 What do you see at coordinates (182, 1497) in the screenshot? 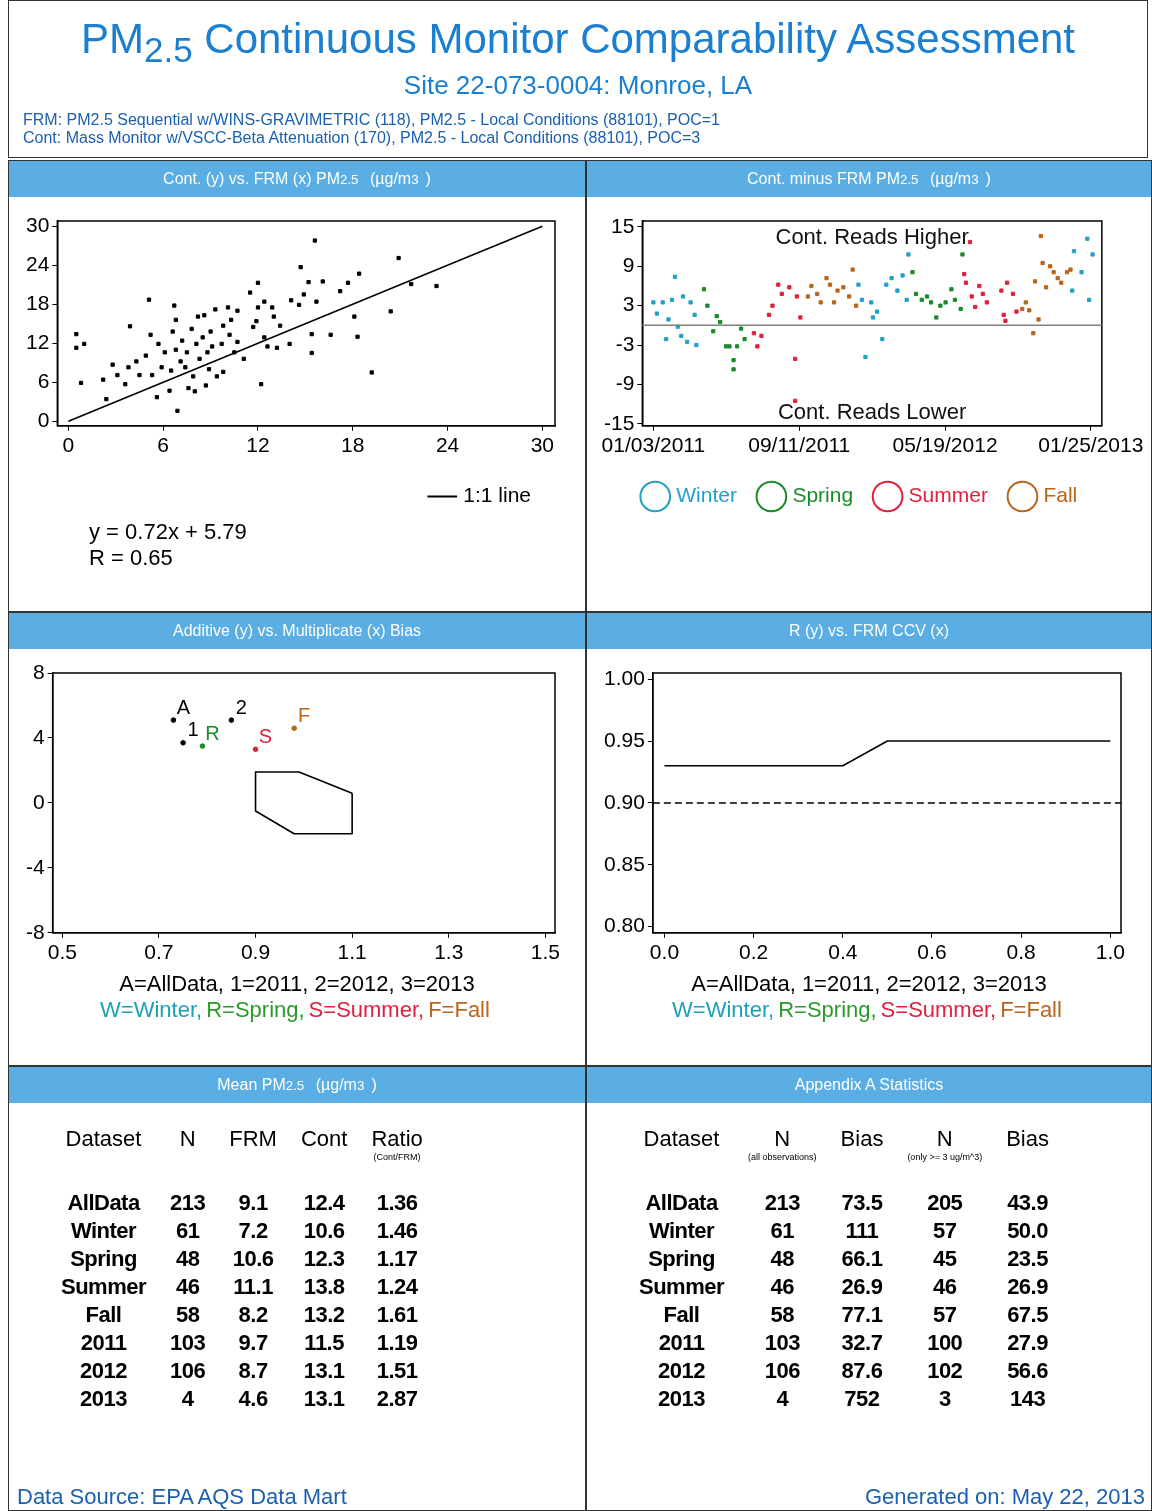
I see `source-note: Data Source: EPA AQS Data Mart` at bounding box center [182, 1497].